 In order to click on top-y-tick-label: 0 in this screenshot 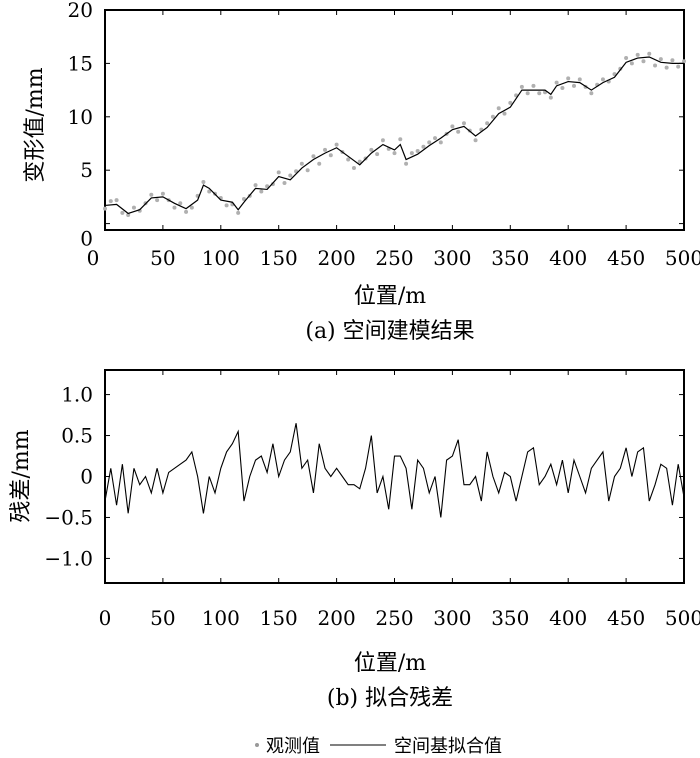, I will do `click(86, 239)`.